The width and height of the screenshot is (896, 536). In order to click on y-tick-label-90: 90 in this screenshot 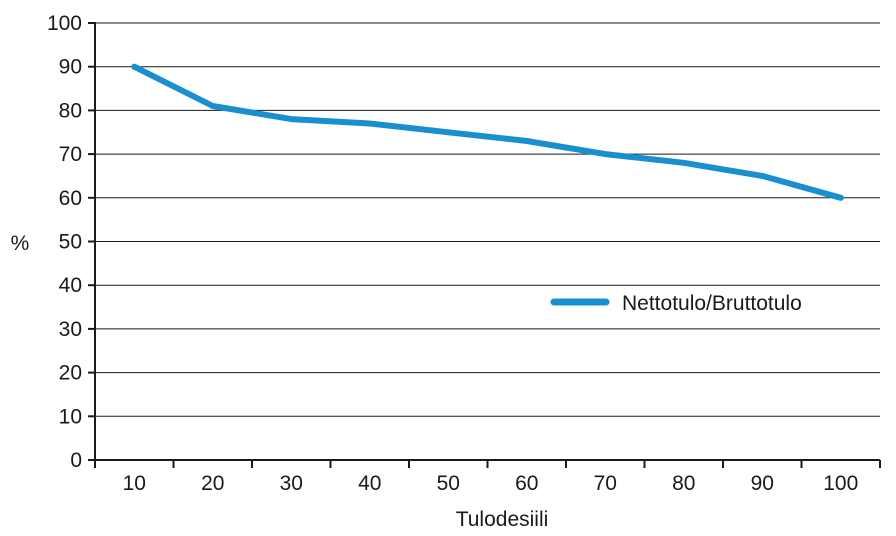, I will do `click(70, 67)`.